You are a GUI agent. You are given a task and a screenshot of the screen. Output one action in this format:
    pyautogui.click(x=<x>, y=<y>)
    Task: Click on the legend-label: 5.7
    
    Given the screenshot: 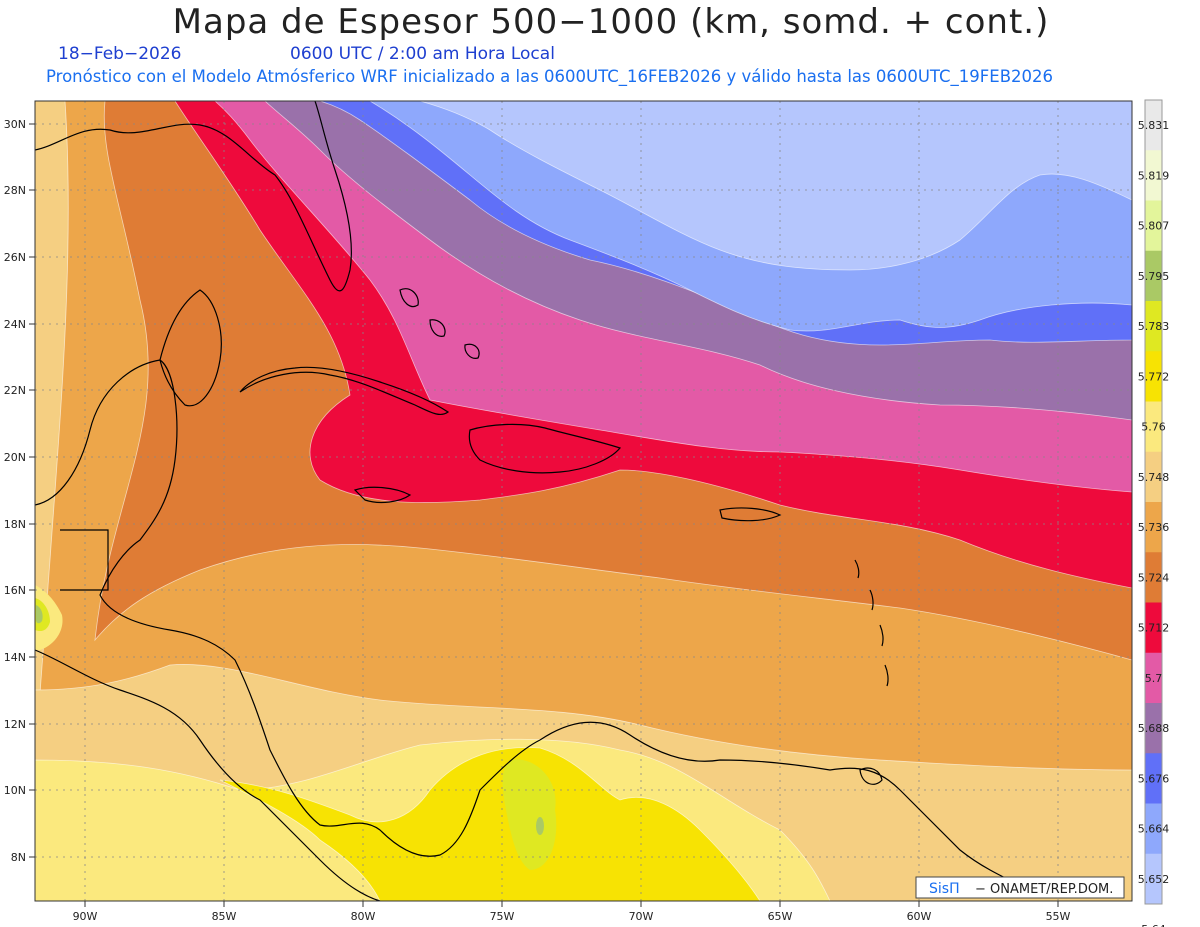 What is the action you would take?
    pyautogui.click(x=1154, y=678)
    